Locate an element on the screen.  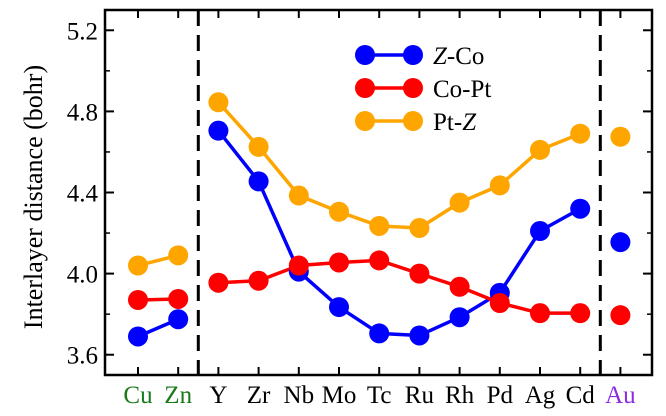
x-tick-label: Pd is located at coordinates (500, 395).